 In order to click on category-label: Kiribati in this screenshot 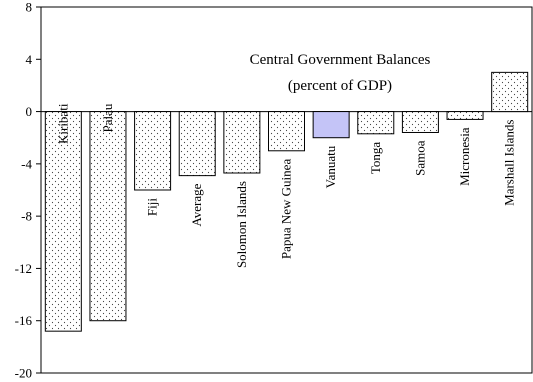, I will do `click(62, 123)`.